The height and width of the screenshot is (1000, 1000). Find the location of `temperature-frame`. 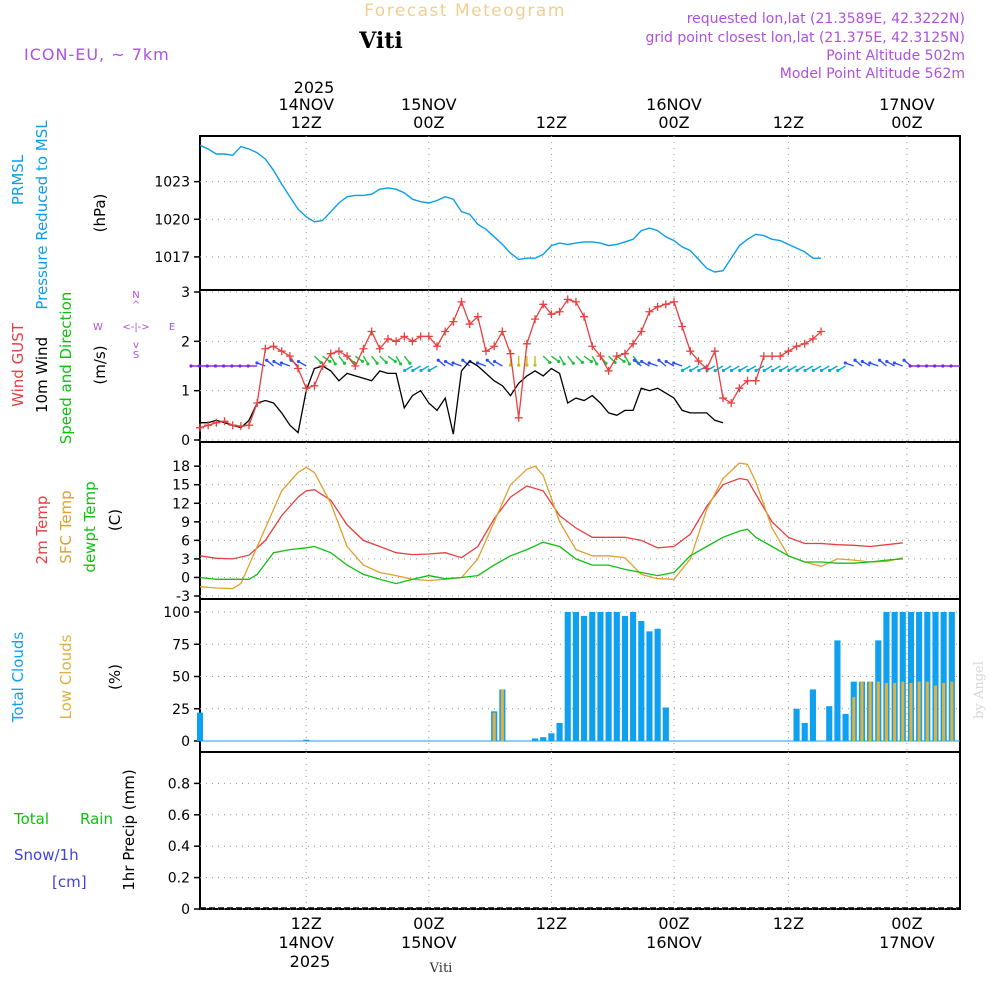

temperature-frame is located at coordinates (580, 520).